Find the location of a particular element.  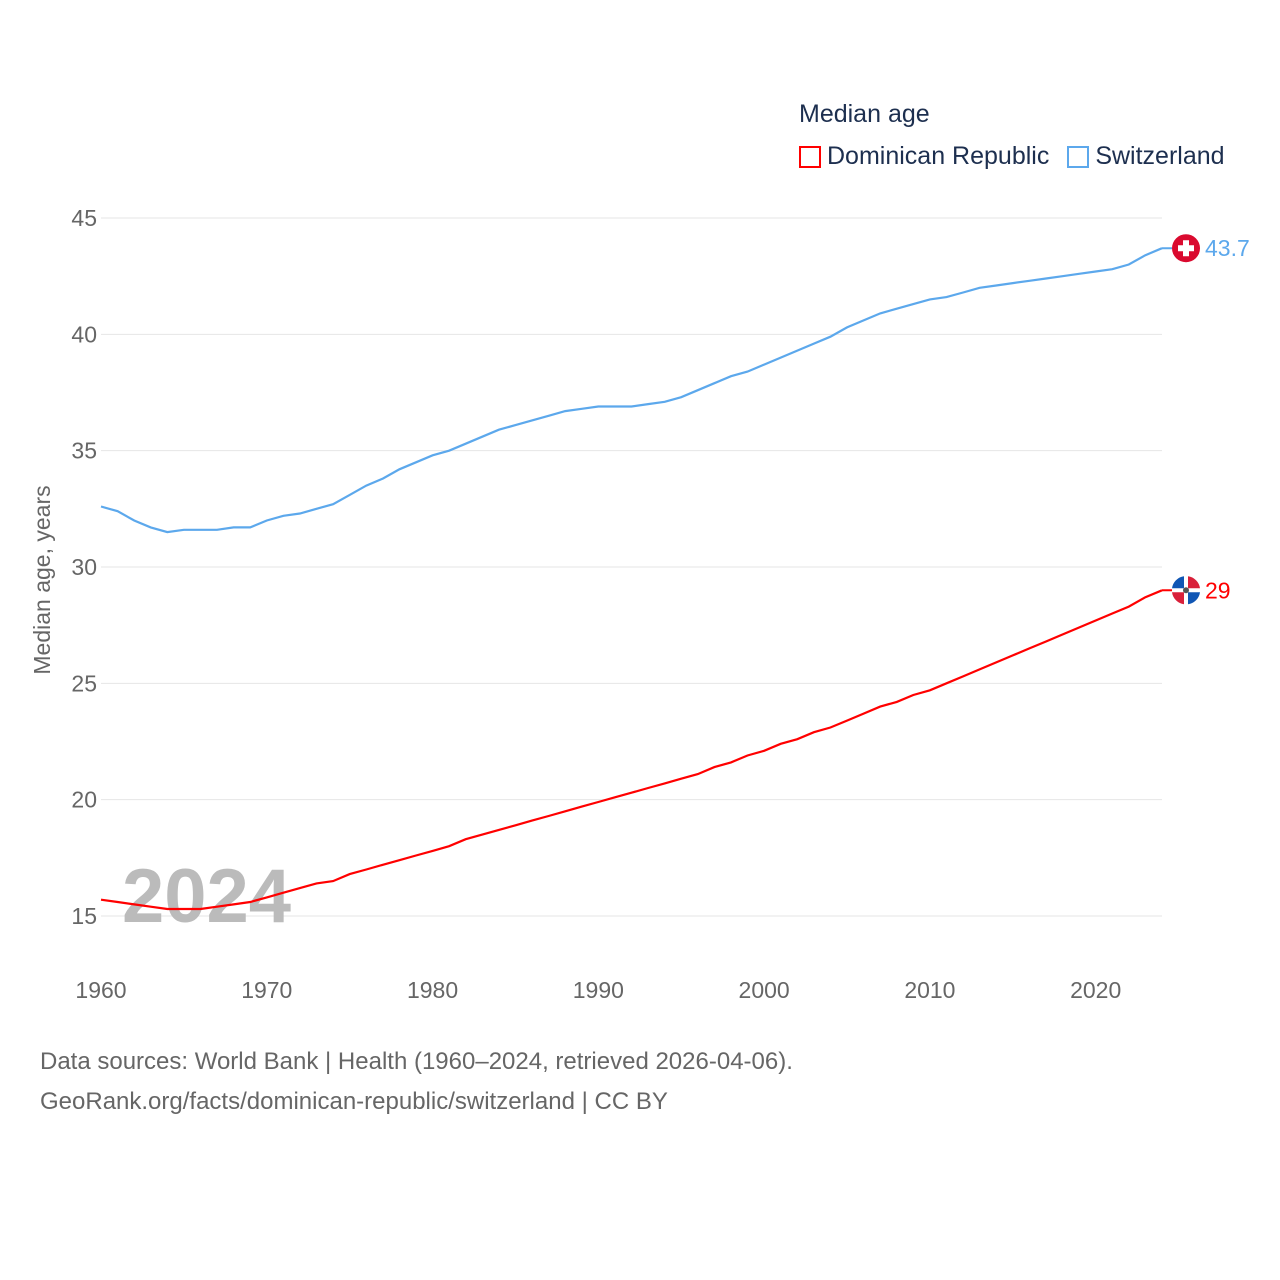

x-tick-label: 2010 is located at coordinates (929, 990).